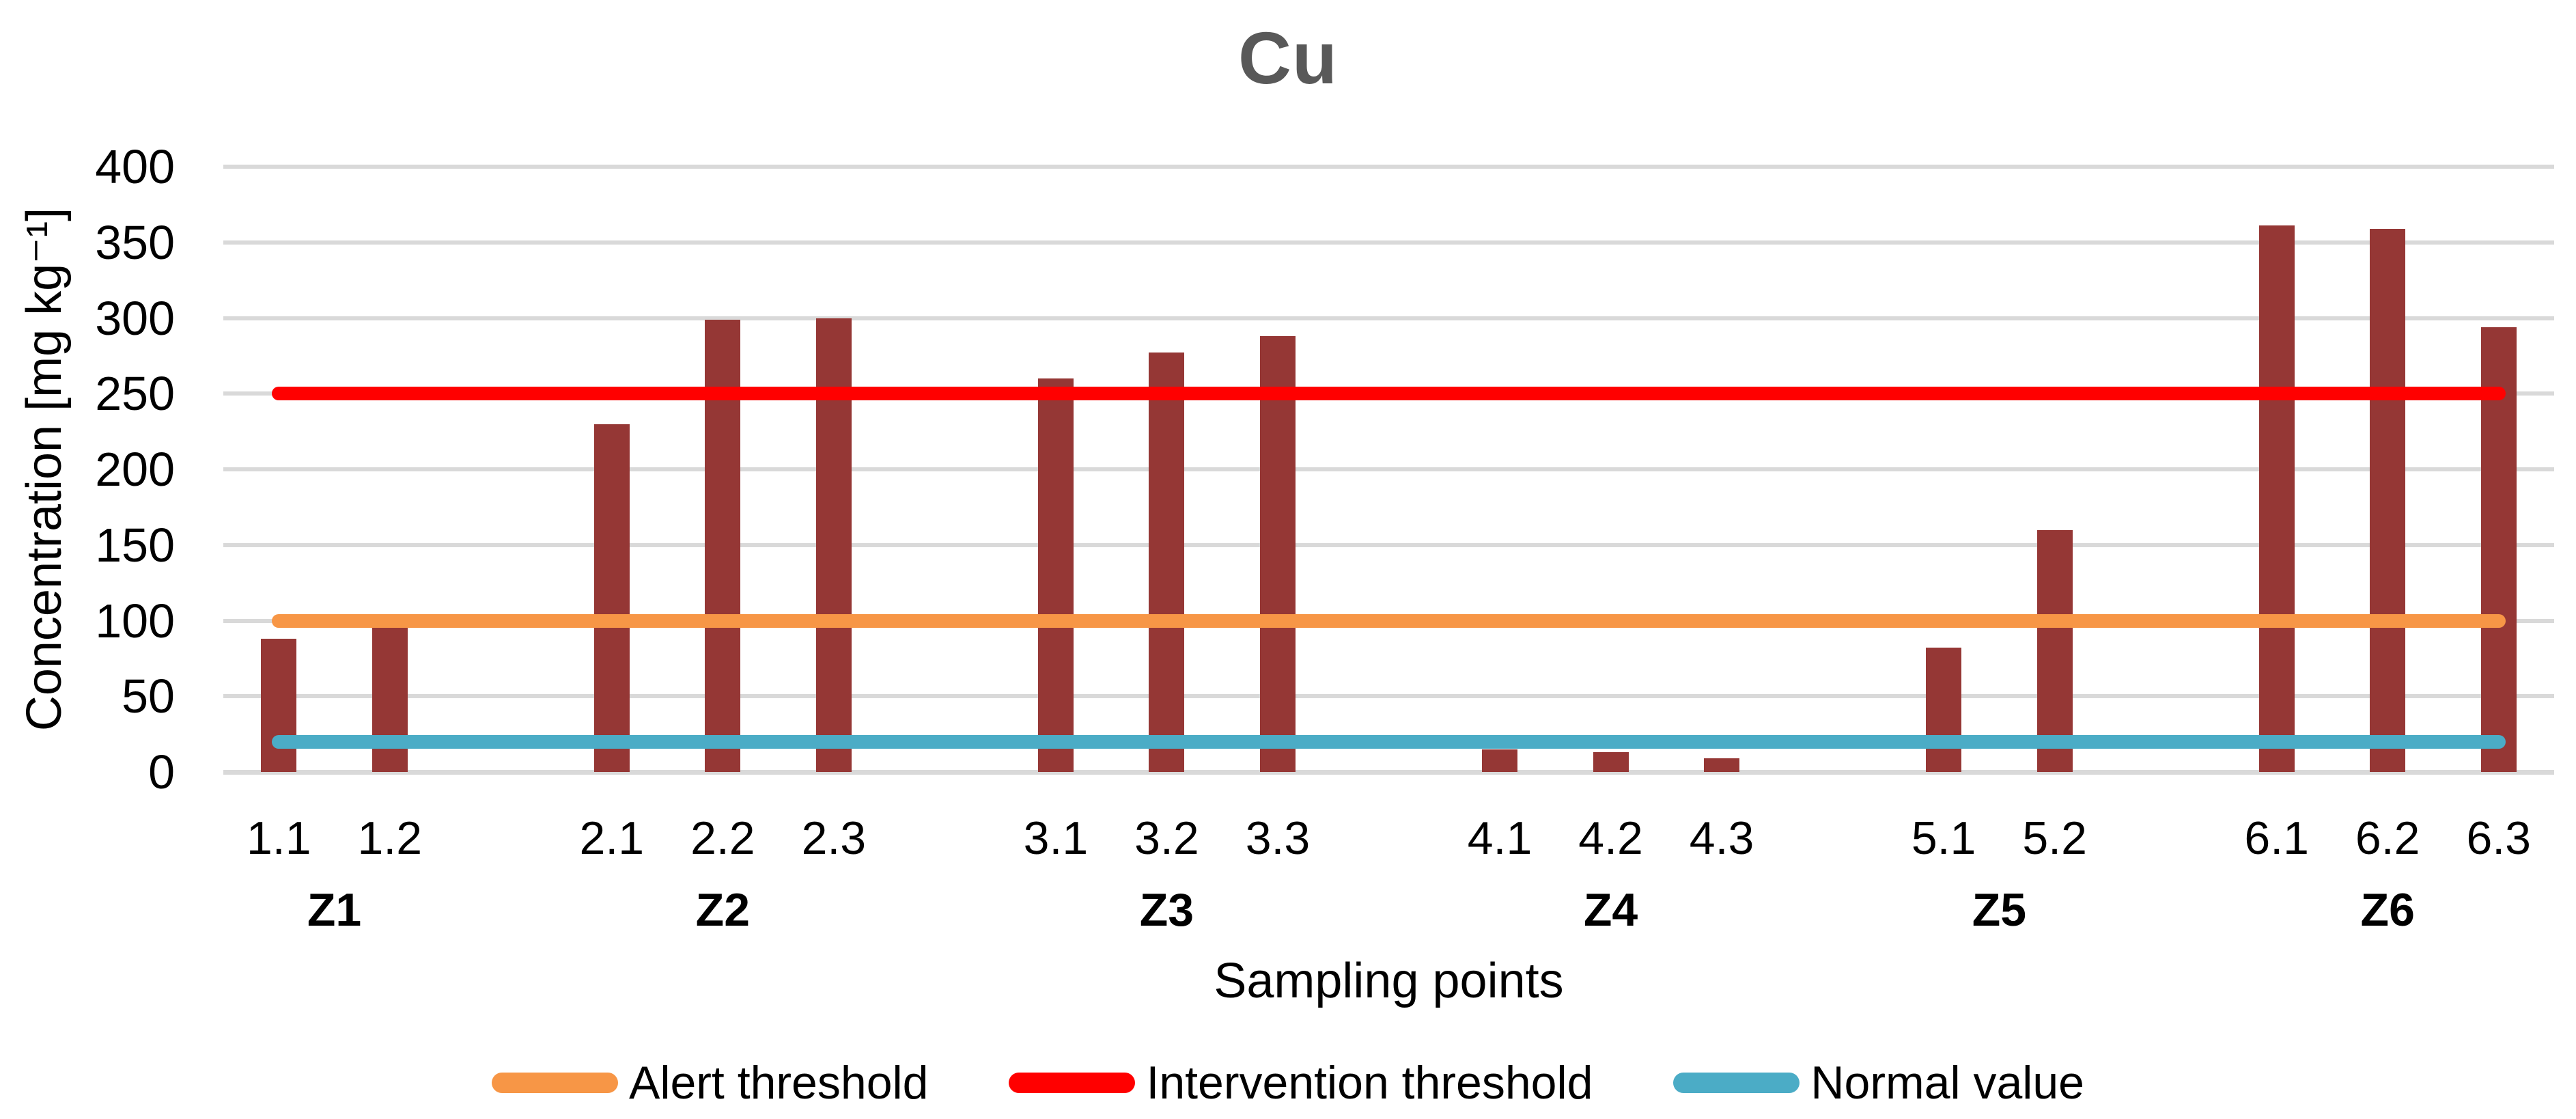 The height and width of the screenshot is (1119, 2576). What do you see at coordinates (1388, 773) in the screenshot?
I see `x-axis-line` at bounding box center [1388, 773].